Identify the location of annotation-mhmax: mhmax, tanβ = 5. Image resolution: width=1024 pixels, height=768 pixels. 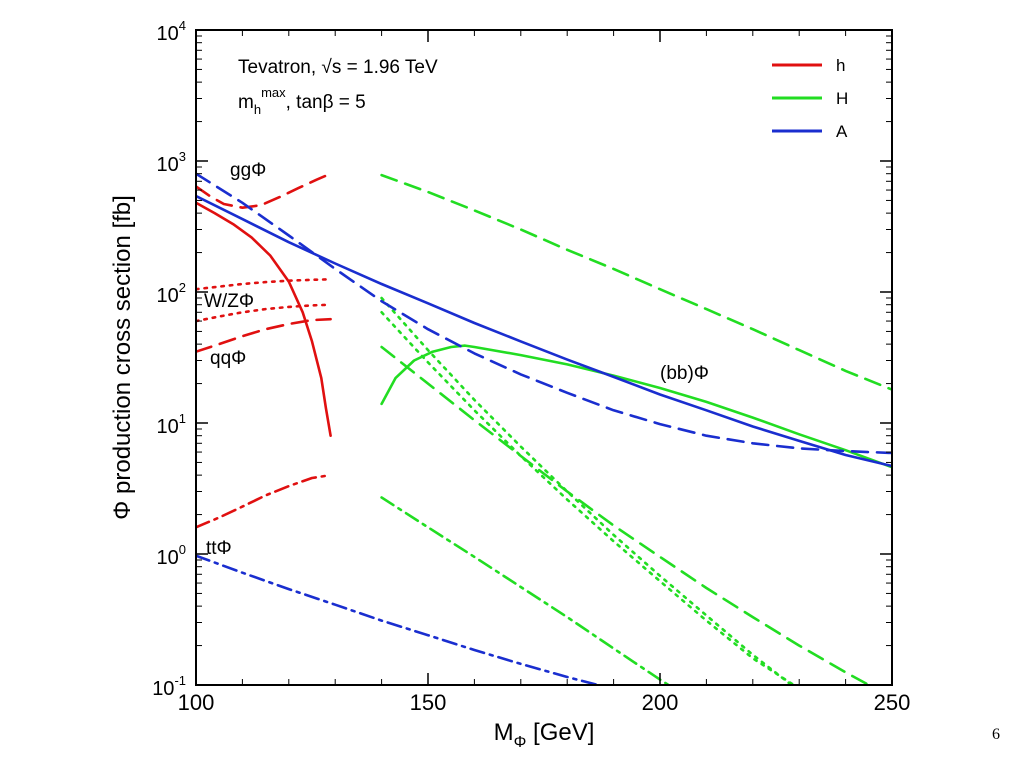
(302, 101).